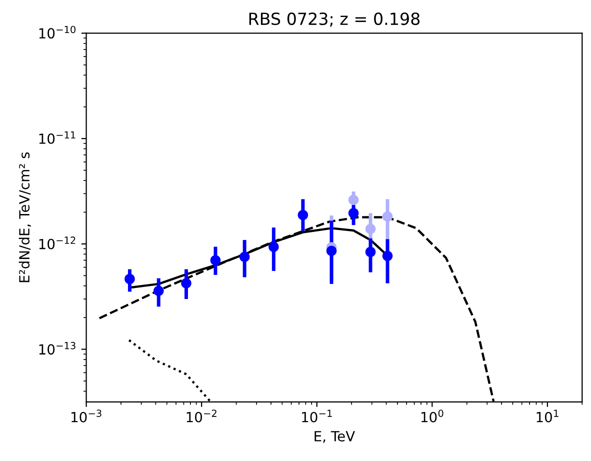 The height and width of the screenshot is (461, 591). Describe the element at coordinates (432, 416) in the screenshot. I see `x-tick-label: 10$^{0}$` at that location.